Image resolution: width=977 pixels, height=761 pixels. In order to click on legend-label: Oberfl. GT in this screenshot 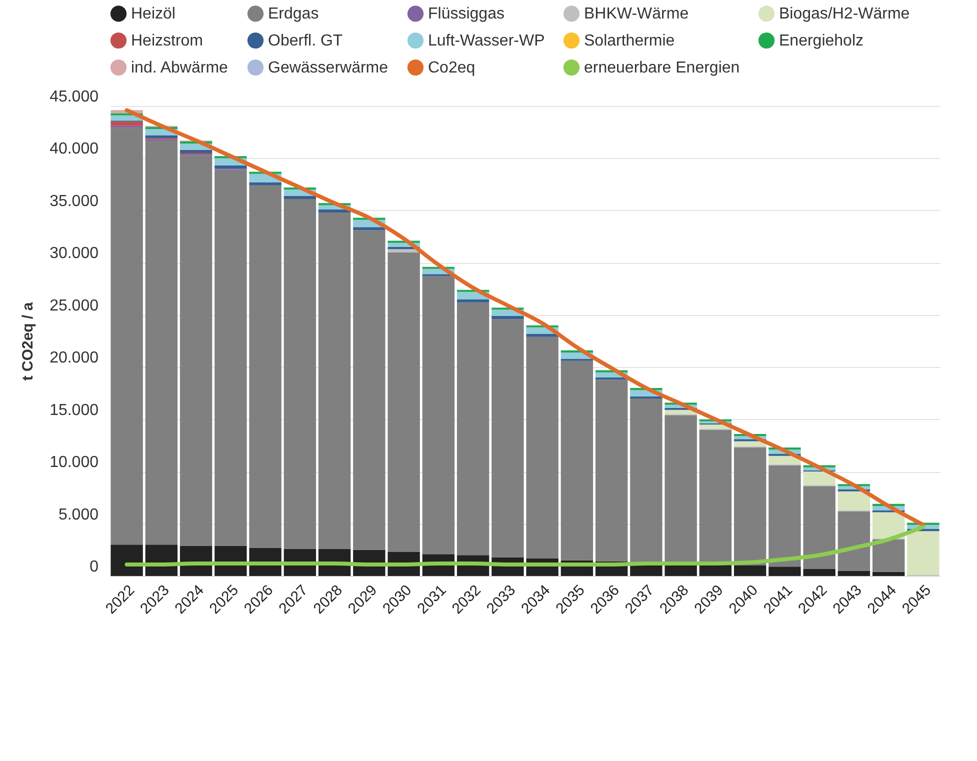, I will do `click(305, 41)`.